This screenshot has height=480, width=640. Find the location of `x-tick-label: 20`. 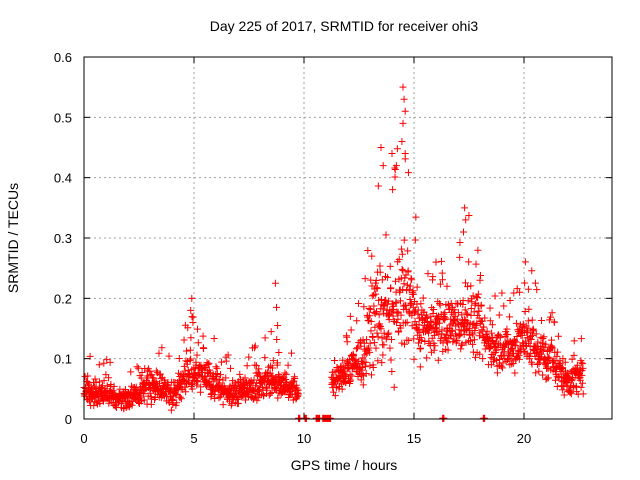

x-tick-label: 20 is located at coordinates (524, 438).